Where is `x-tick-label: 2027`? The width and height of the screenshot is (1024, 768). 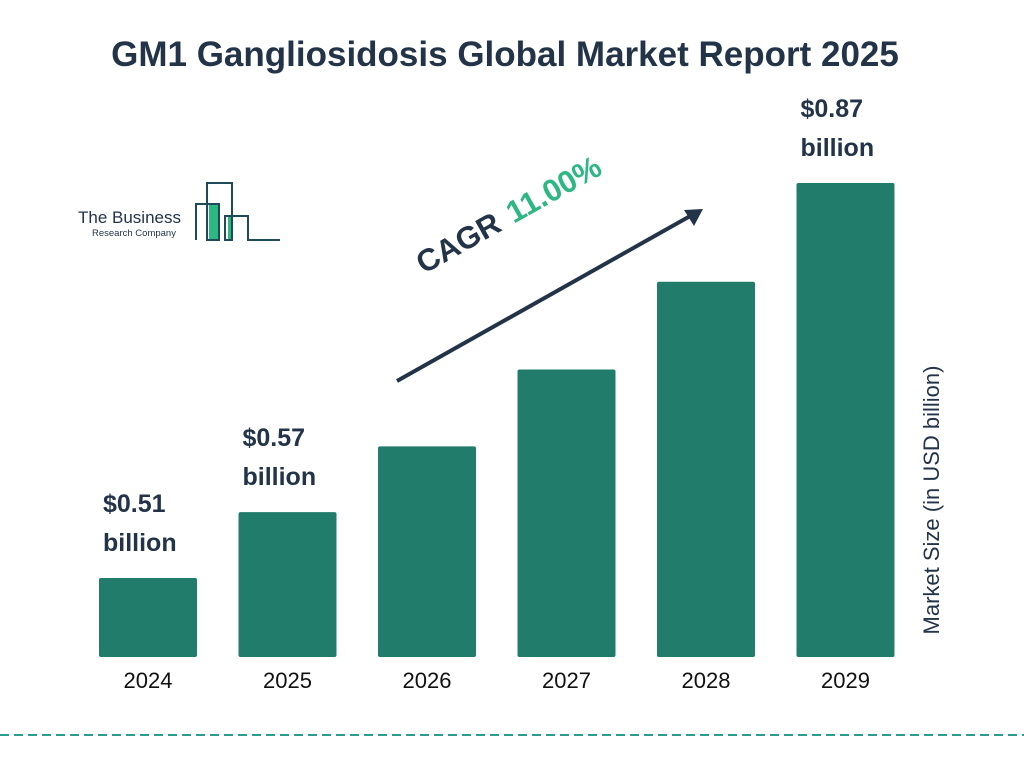
x-tick-label: 2027 is located at coordinates (566, 680).